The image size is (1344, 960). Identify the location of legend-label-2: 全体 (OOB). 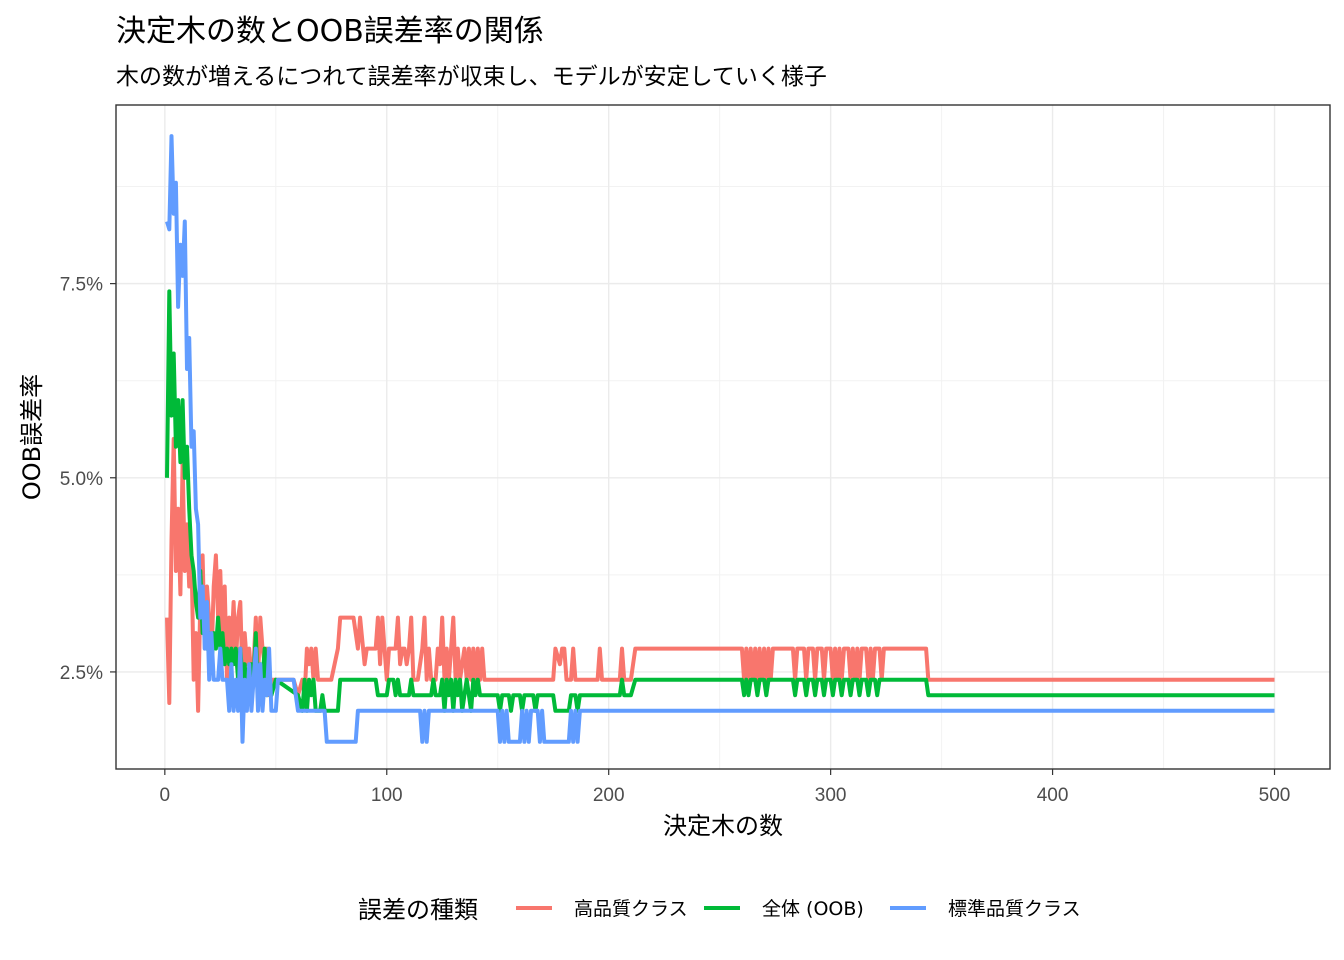
(813, 909).